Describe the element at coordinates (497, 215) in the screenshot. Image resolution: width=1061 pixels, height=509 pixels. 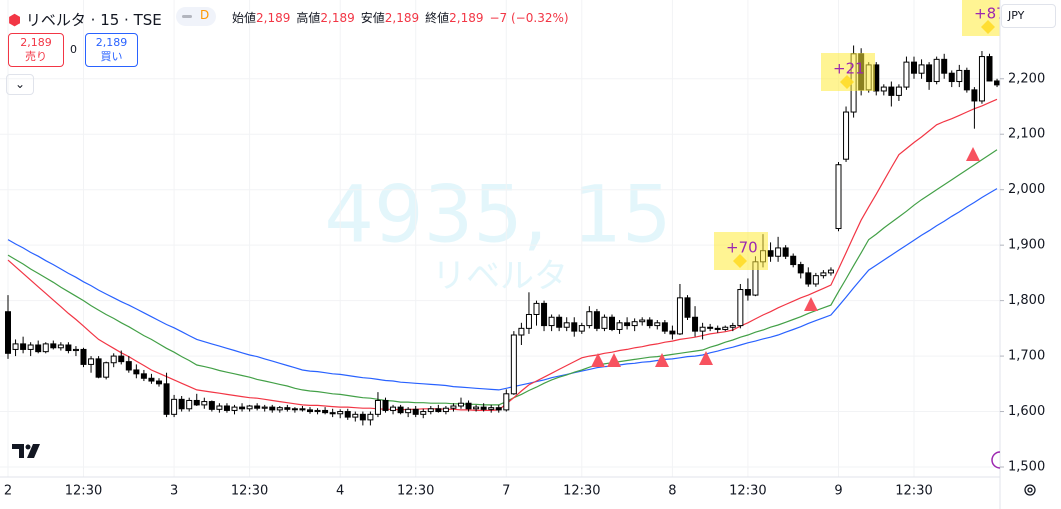
I see `watermark-code: 4935, 15` at that location.